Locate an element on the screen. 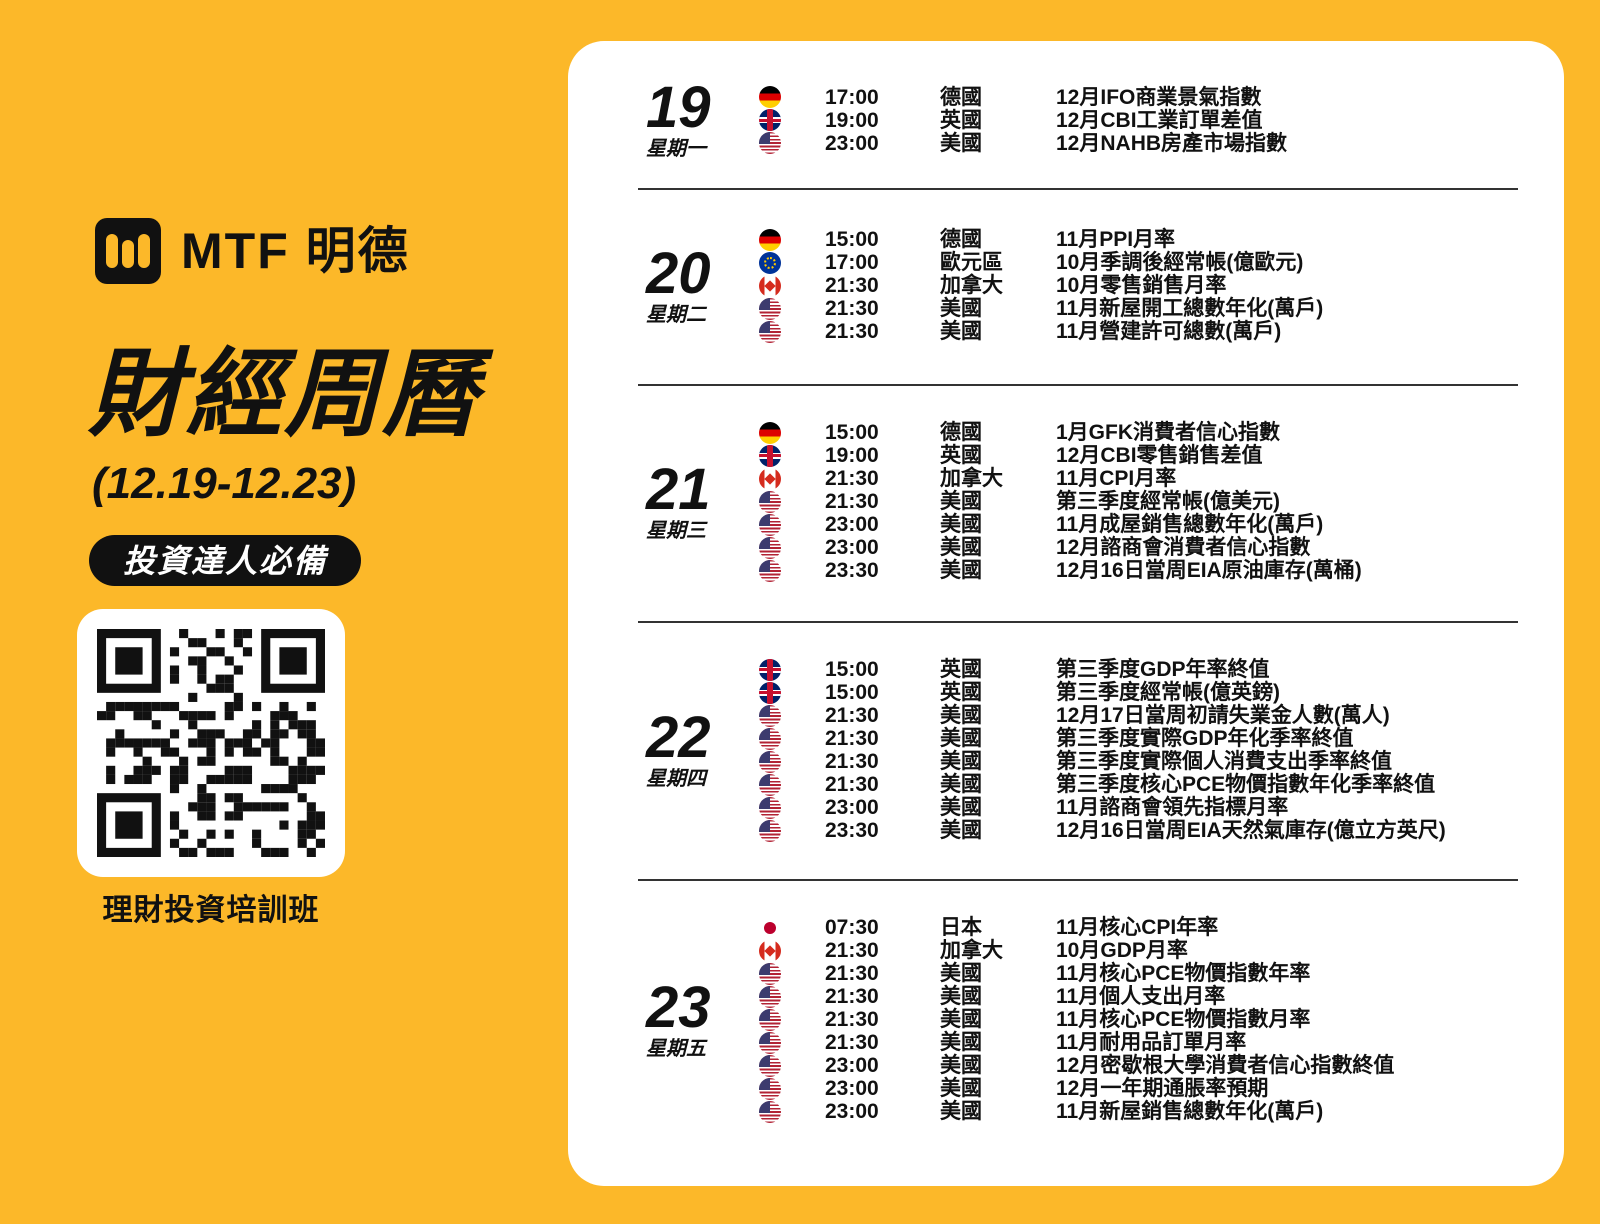  event-name: 11月PPI月率 is located at coordinates (1116, 239).